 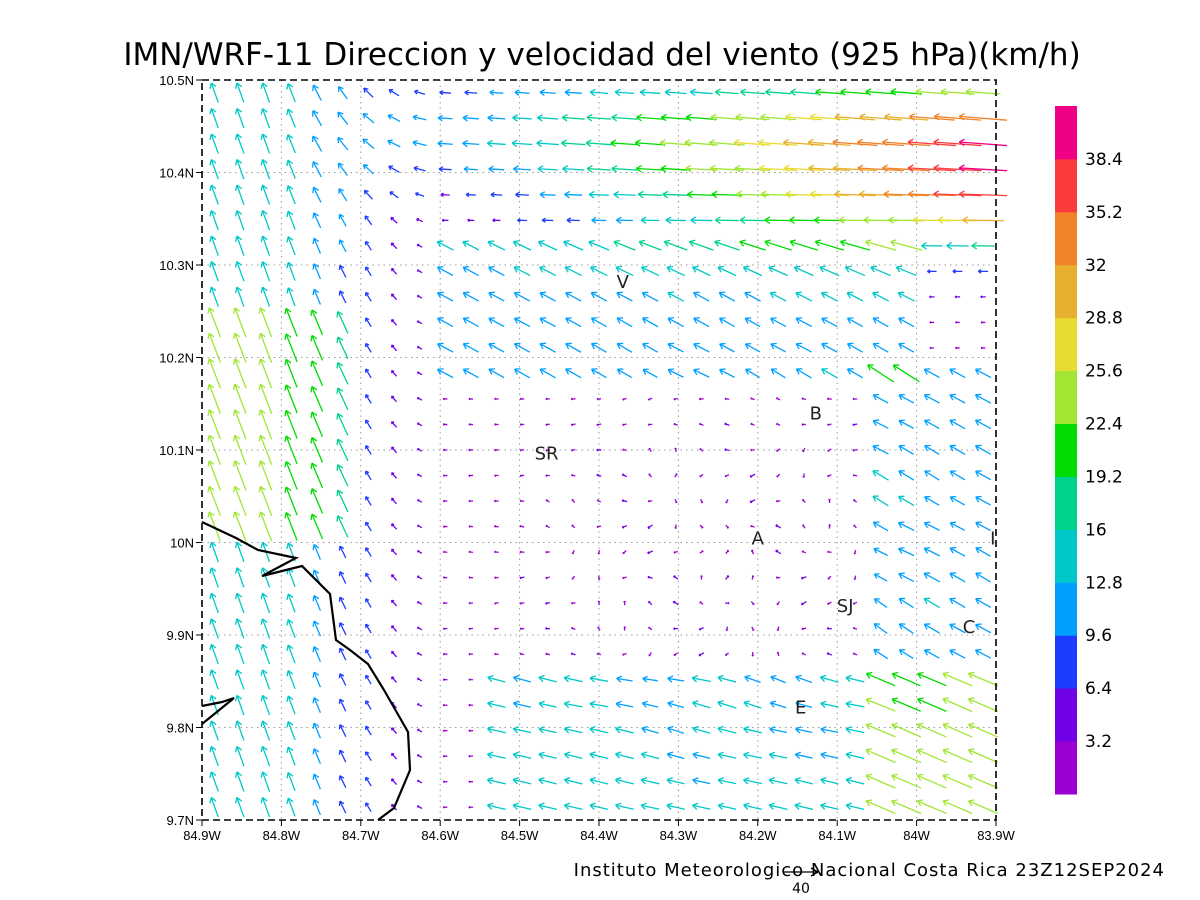 What do you see at coordinates (1098, 636) in the screenshot?
I see `colorbar-label: 9.6` at bounding box center [1098, 636].